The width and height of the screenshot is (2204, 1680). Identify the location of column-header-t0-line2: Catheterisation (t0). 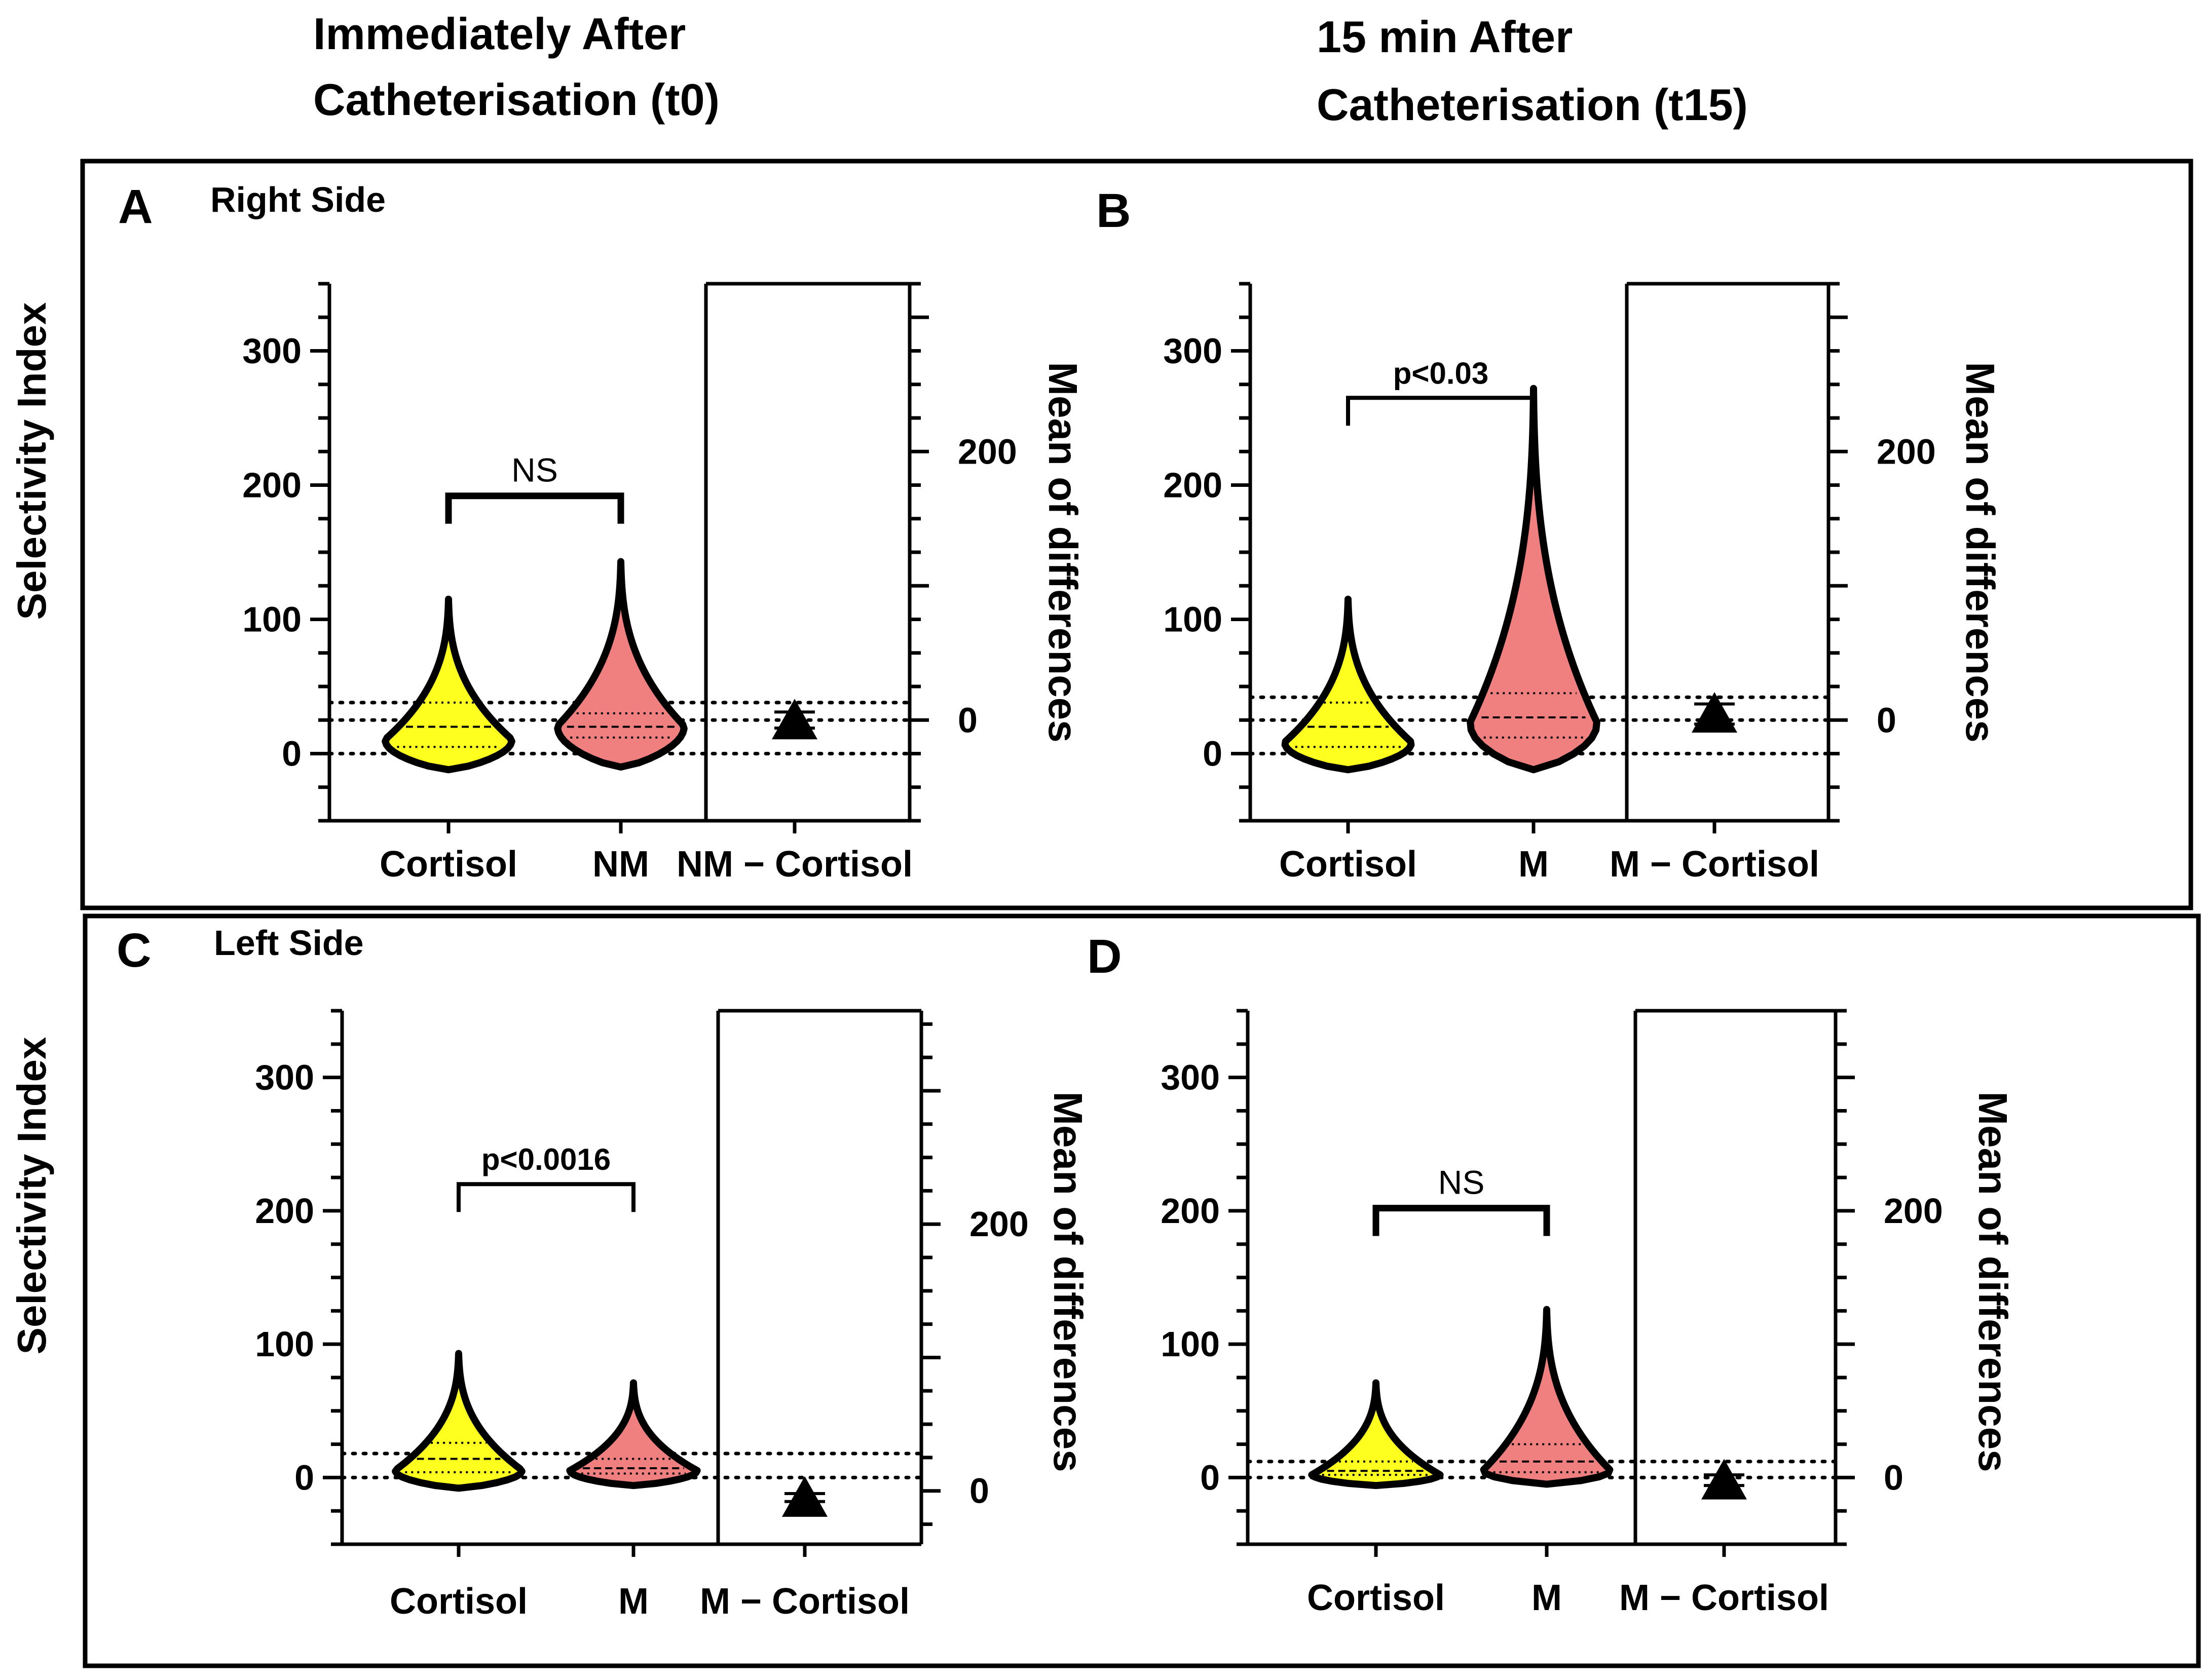
(516, 99).